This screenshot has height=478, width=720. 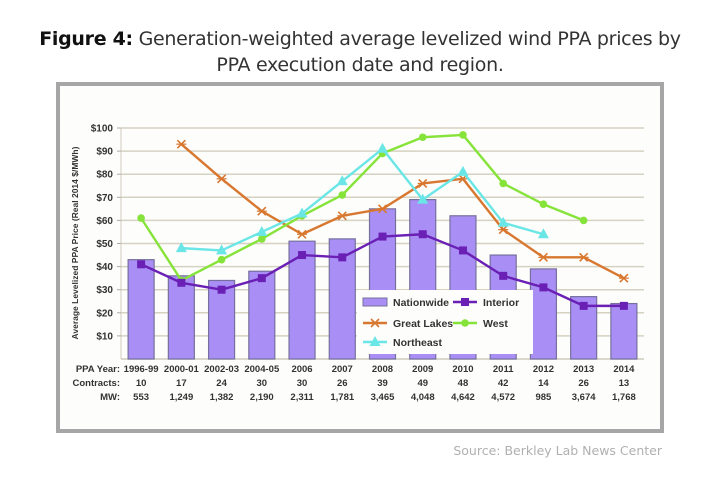 I want to click on series-northeast, so click(x=362, y=198).